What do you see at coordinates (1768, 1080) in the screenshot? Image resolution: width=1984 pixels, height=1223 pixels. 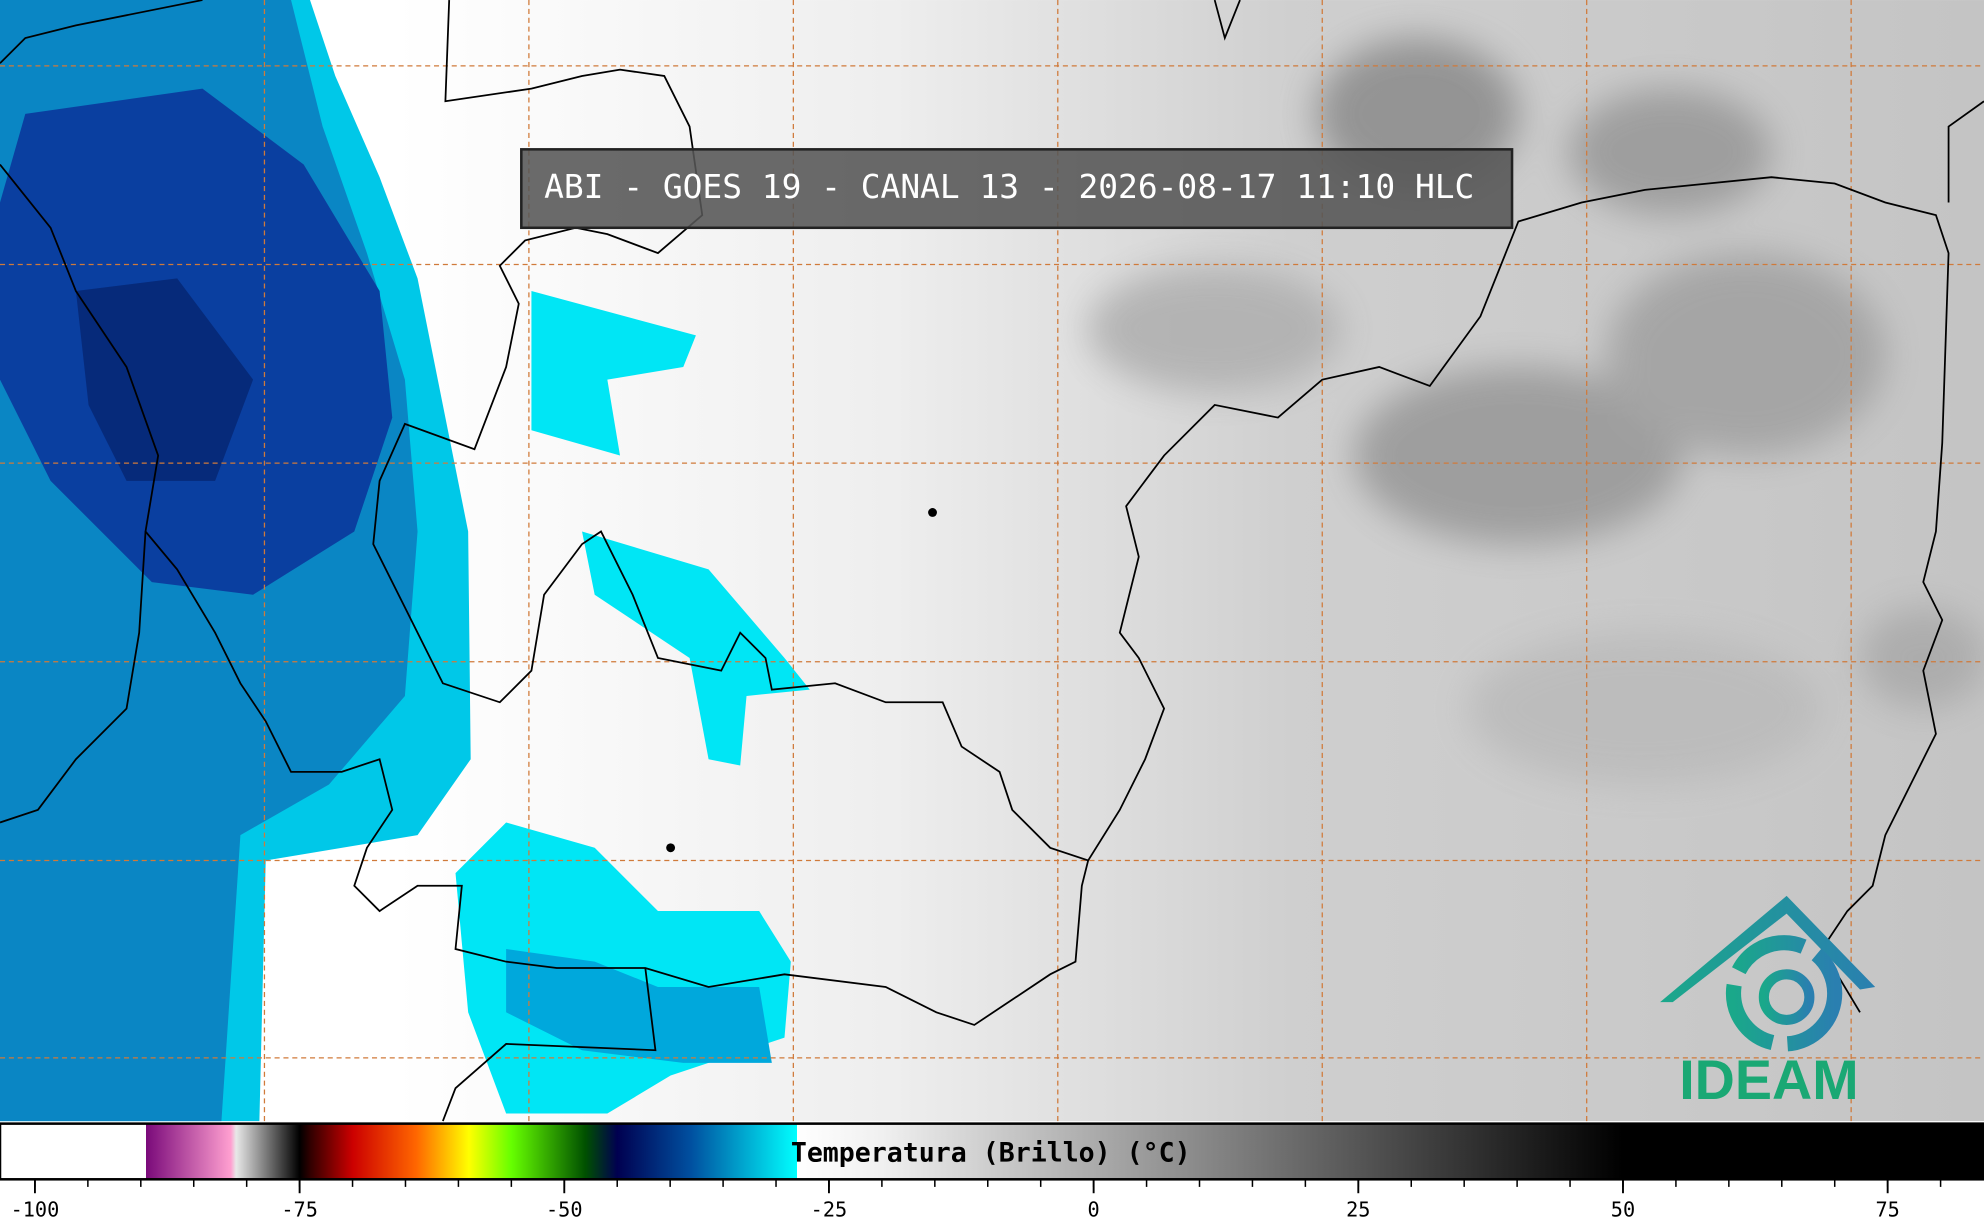 I see `logo-text: IDEAM` at bounding box center [1768, 1080].